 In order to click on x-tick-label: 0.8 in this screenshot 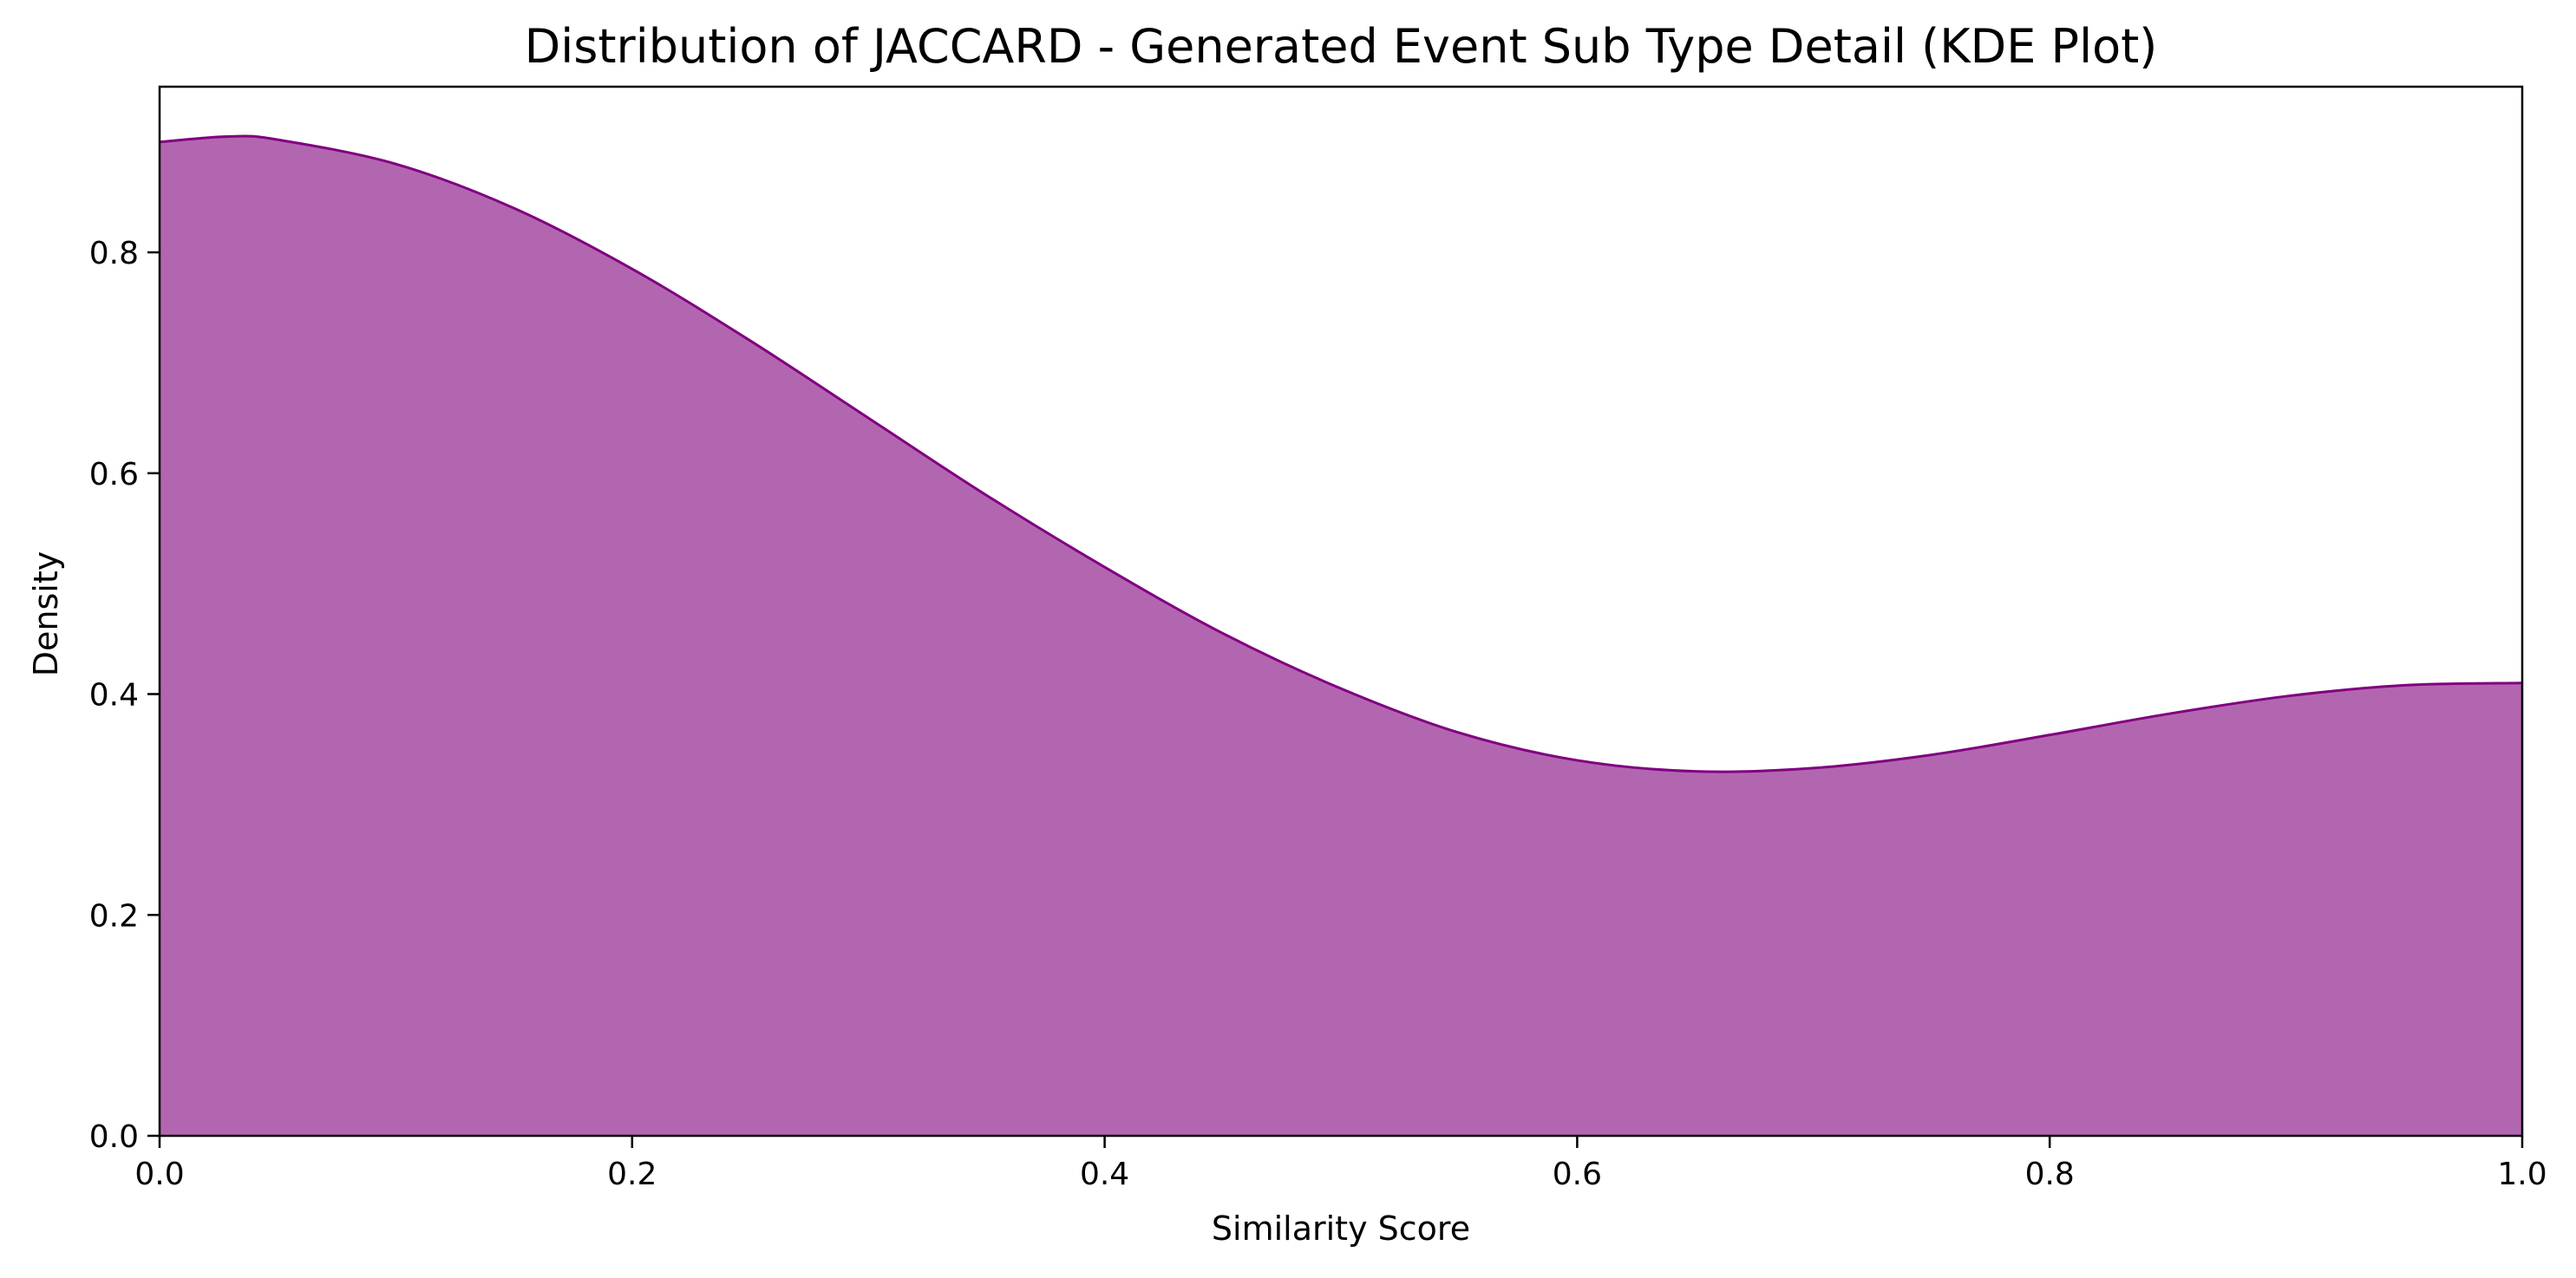, I will do `click(2050, 1174)`.